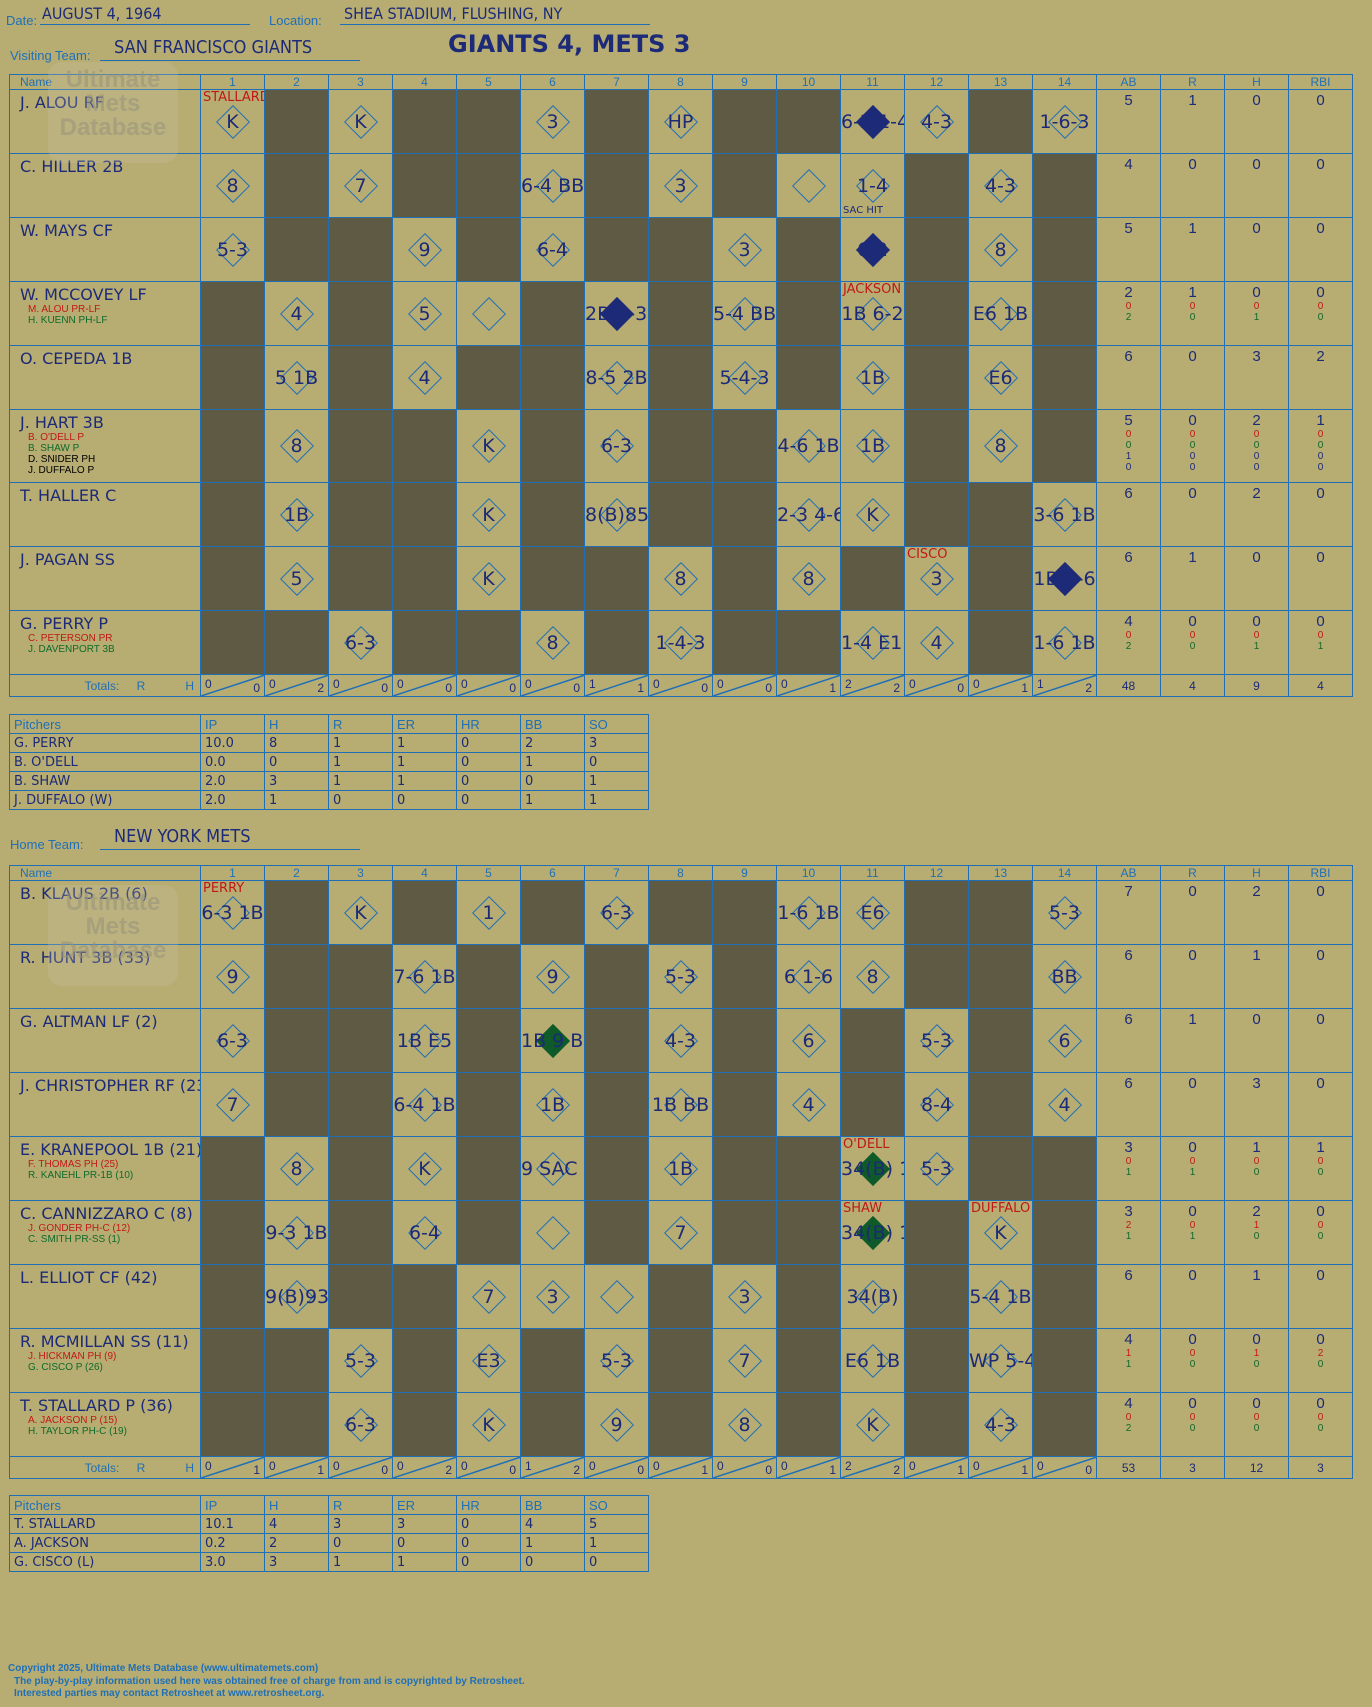 This screenshot has width=1372, height=1707. What do you see at coordinates (616, 1424) in the screenshot?
I see `inning-cell-7: 9` at bounding box center [616, 1424].